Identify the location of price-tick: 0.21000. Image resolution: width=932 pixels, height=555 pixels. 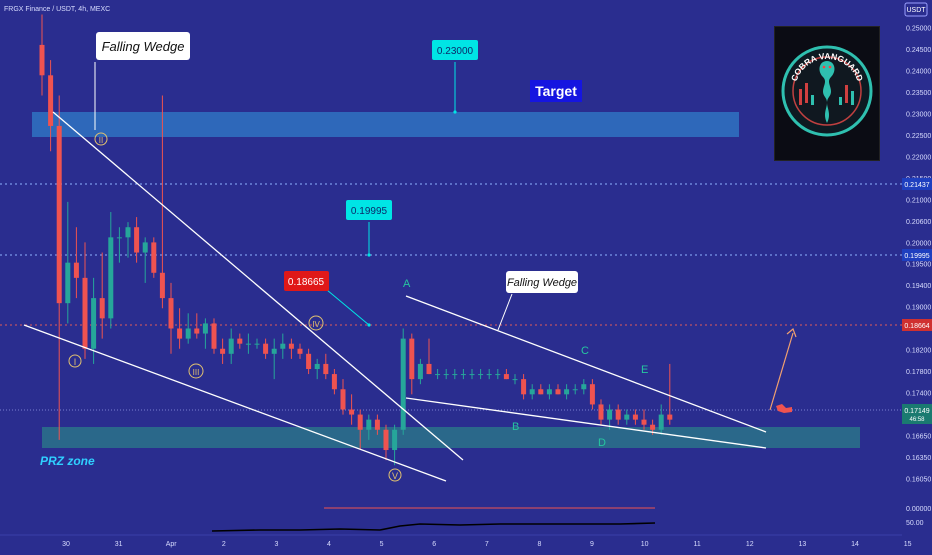
(918, 200).